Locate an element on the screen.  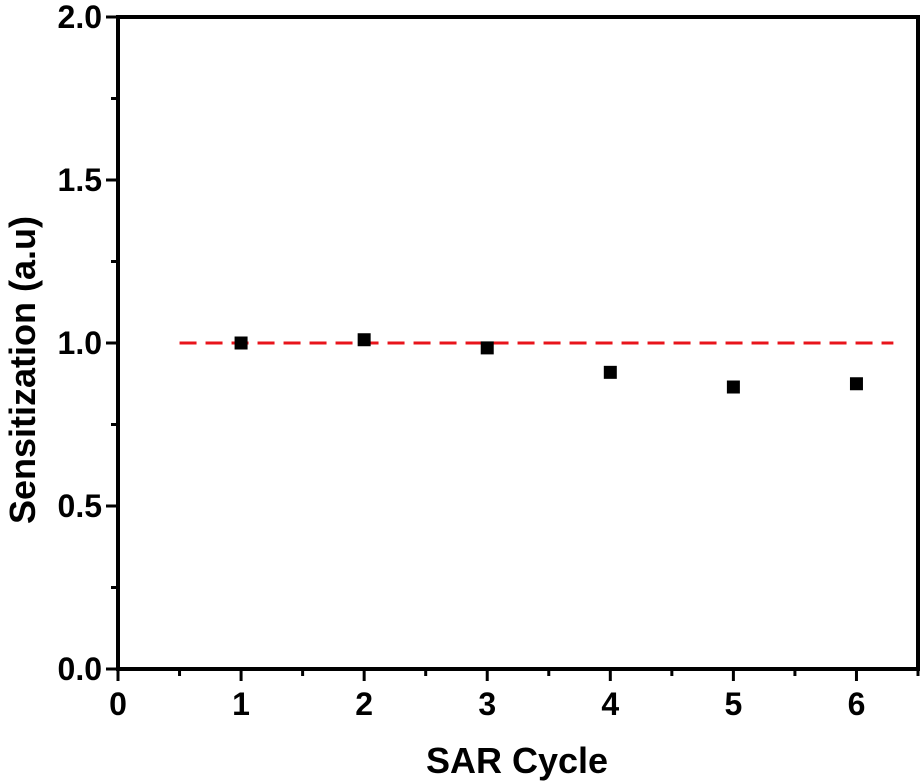
y-tick-label: 0.0 is located at coordinates (80, 669).